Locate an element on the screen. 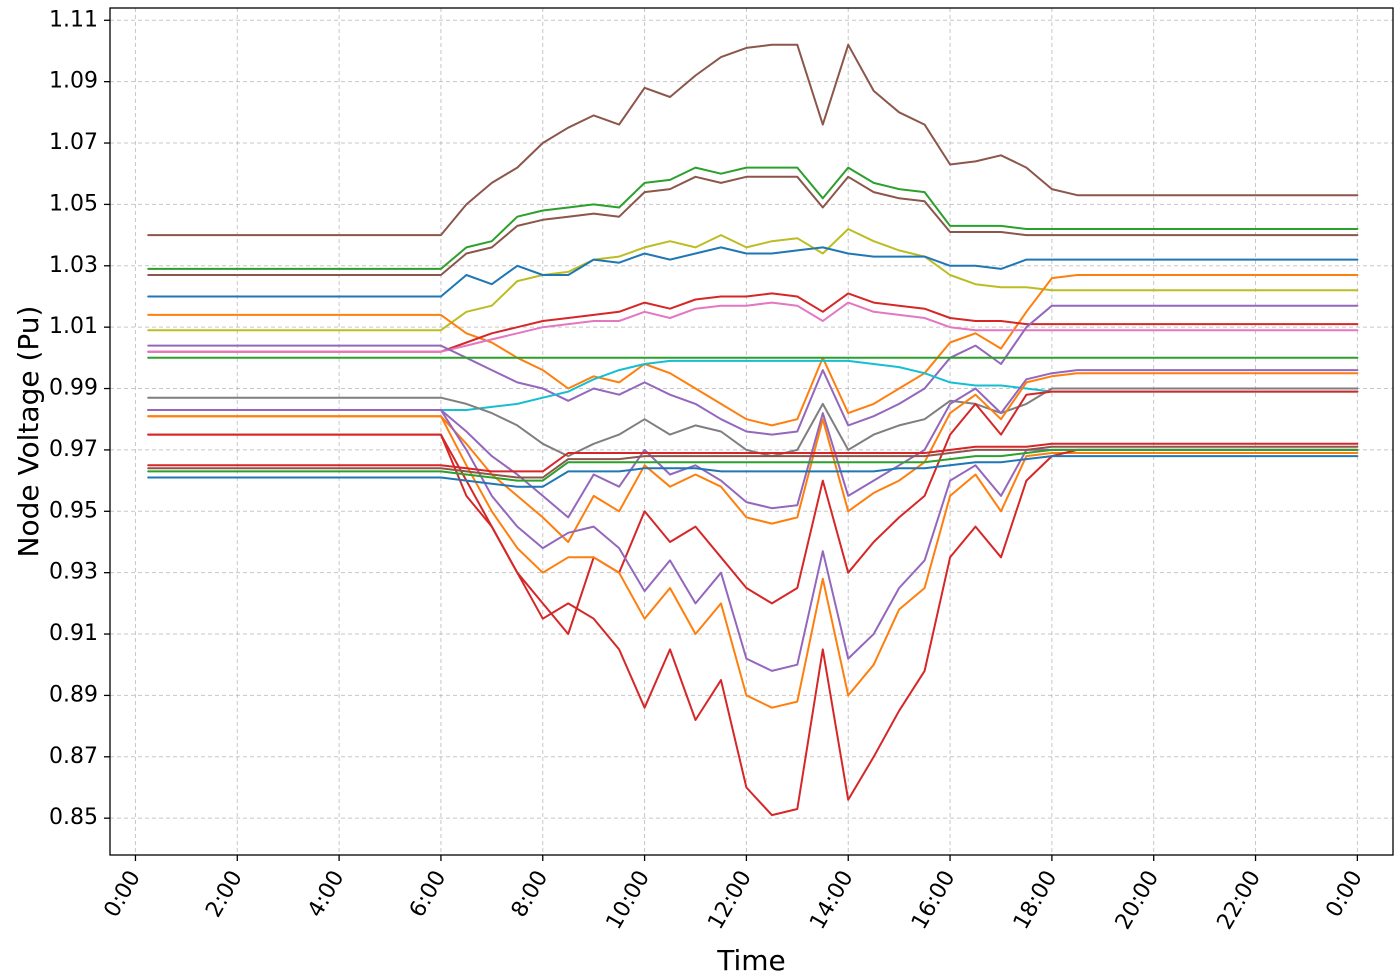 This screenshot has height=977, width=1400. x-tick-label: 6:00 is located at coordinates (428, 894).